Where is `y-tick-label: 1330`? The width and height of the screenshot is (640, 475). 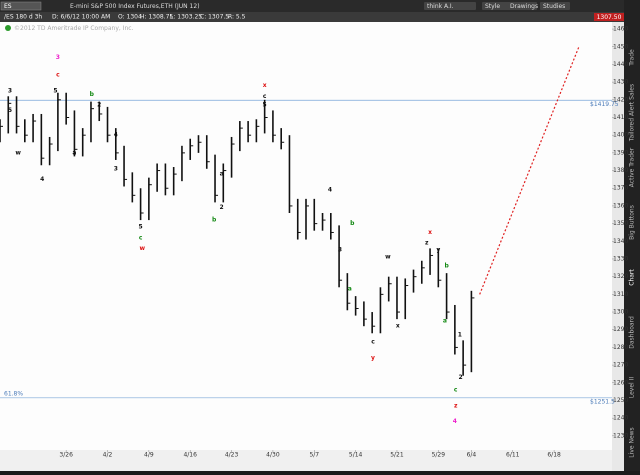 y-tick-label: 1330 is located at coordinates (620, 258).